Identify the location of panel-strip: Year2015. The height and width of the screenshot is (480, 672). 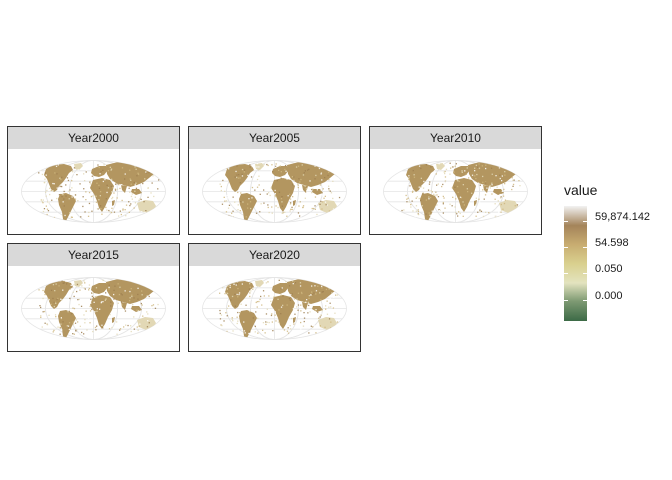
(93, 255).